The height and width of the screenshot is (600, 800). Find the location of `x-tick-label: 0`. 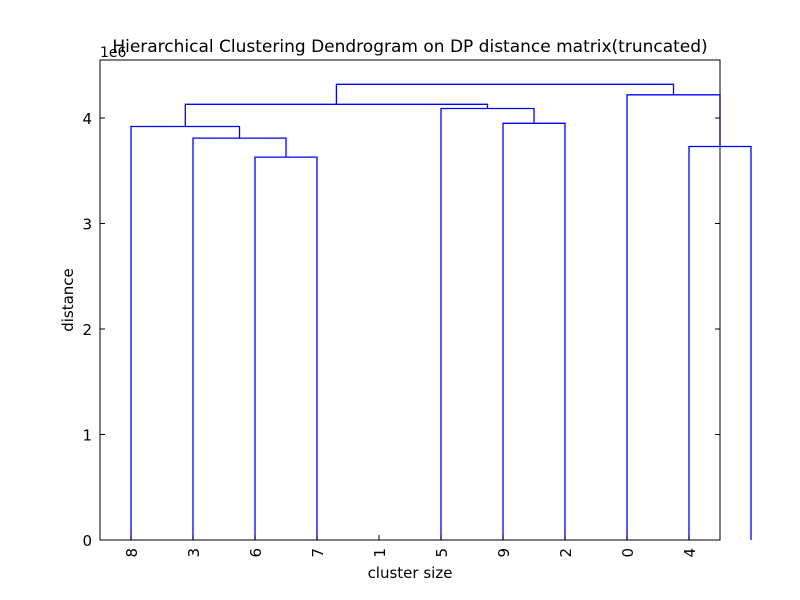

x-tick-label: 0 is located at coordinates (628, 553).